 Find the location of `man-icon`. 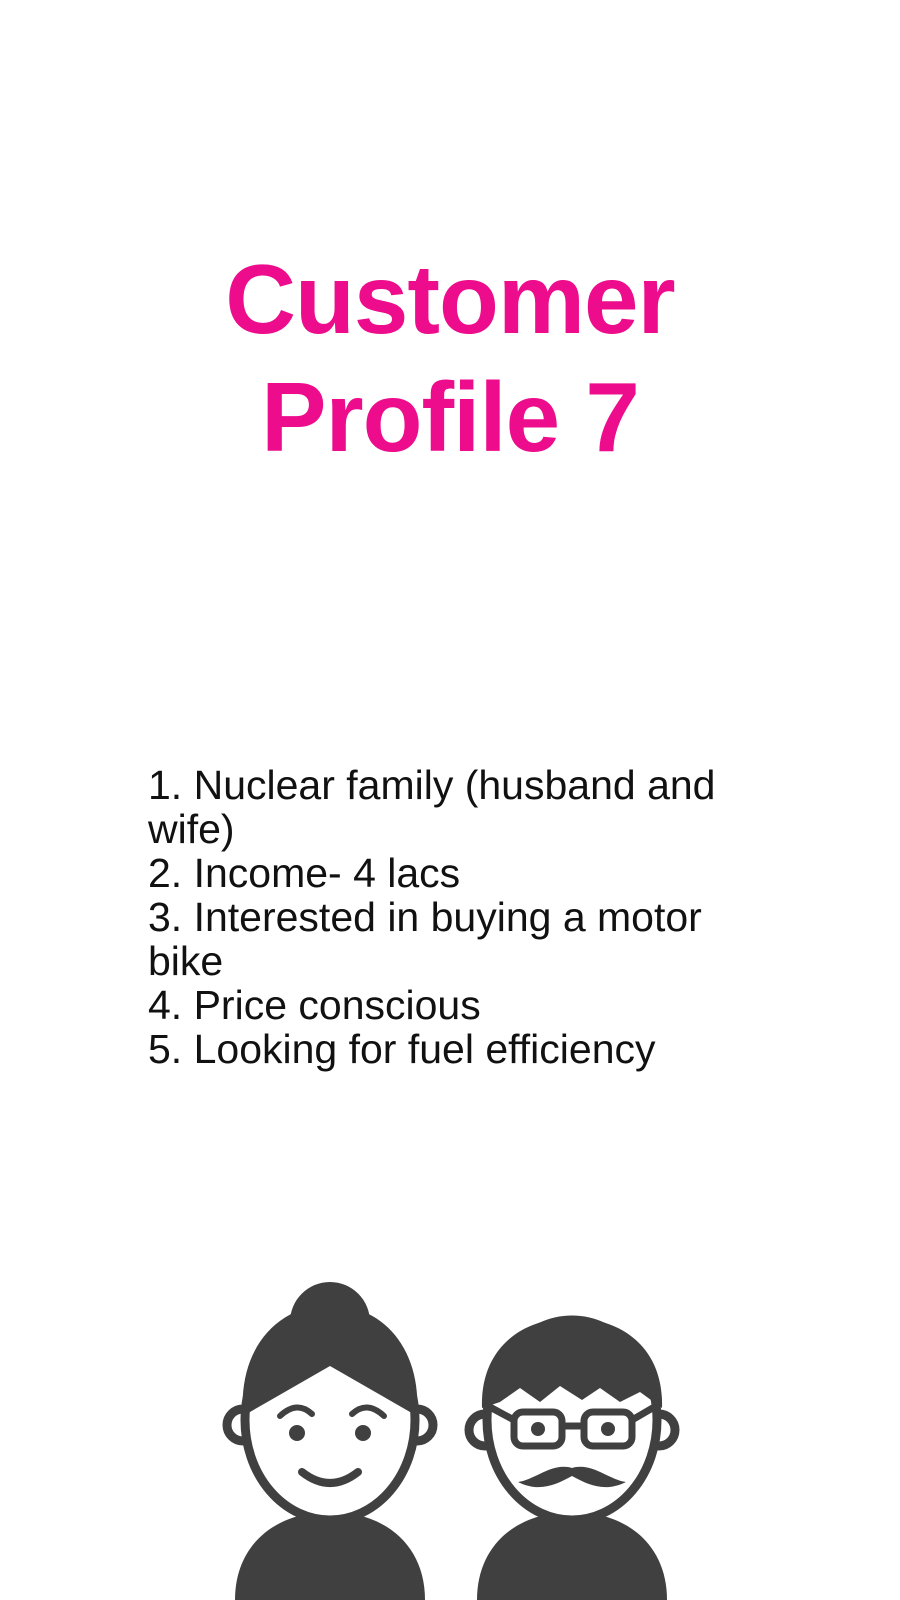

man-icon is located at coordinates (572, 1457).